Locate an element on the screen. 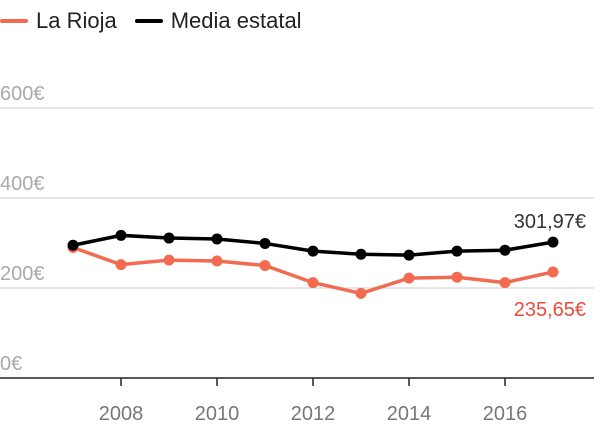  legend-item-media-estatal: Media estatal is located at coordinates (218, 21).